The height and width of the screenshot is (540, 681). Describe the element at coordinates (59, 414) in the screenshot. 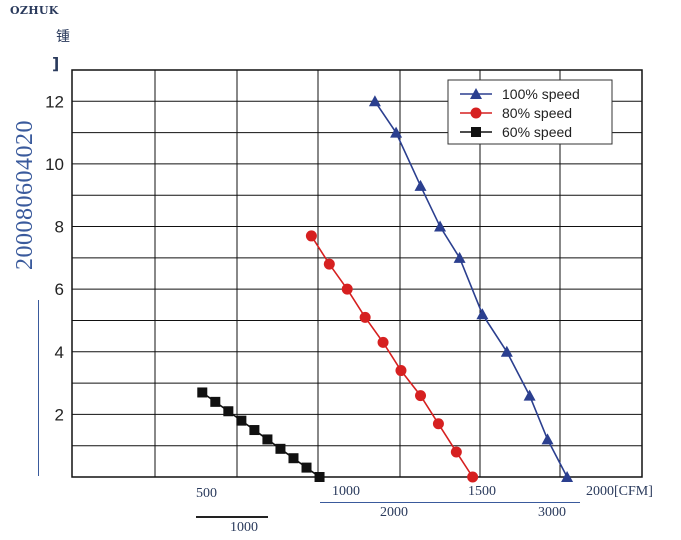

I see `y-tick-label: 2` at that location.